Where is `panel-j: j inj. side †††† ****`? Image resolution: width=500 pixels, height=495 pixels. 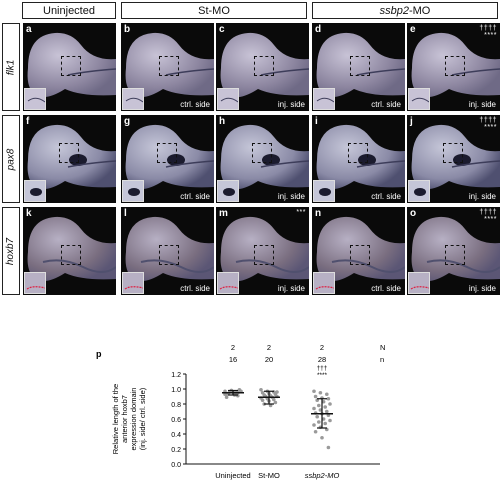
panel-j: j inj. side †††† **** is located at coordinates (453, 159).